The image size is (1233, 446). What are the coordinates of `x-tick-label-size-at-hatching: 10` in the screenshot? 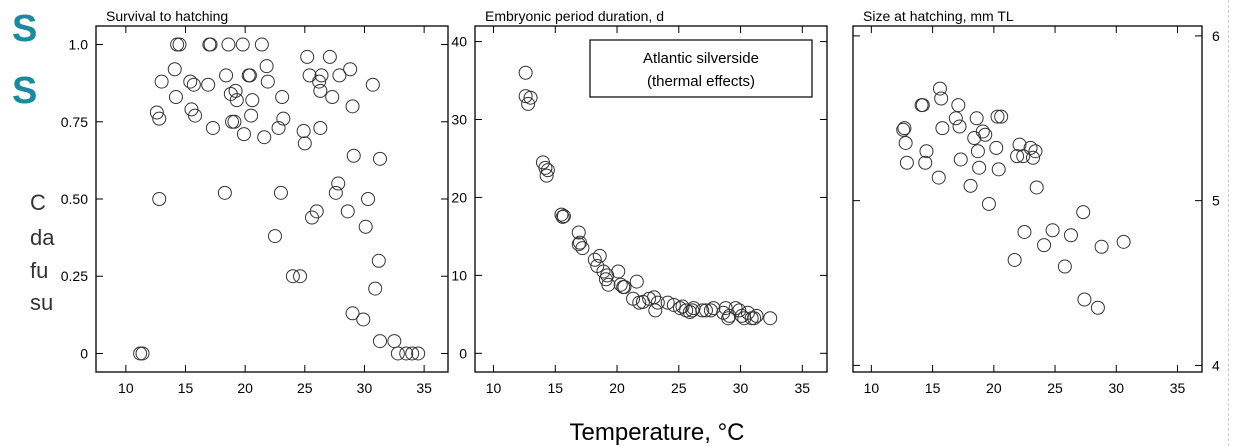 It's located at (872, 388).